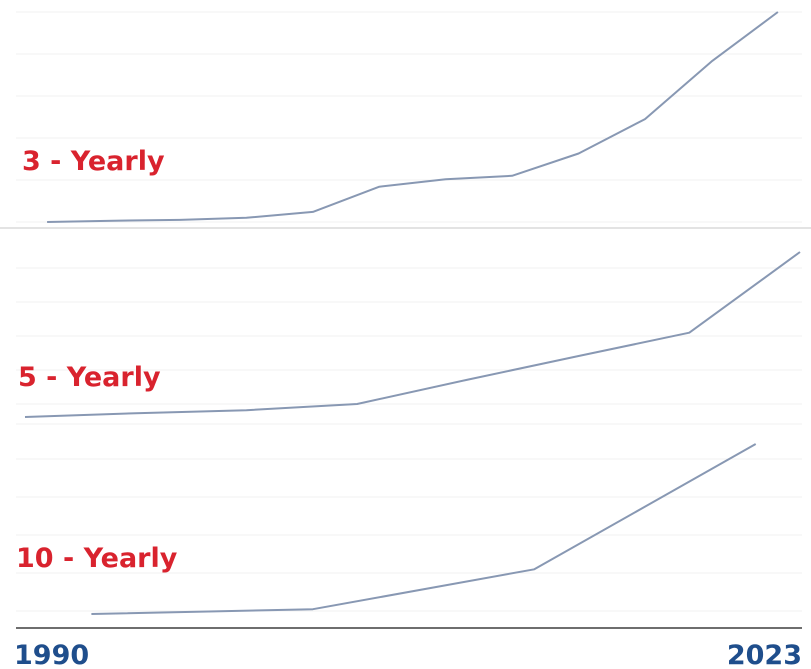 The image size is (811, 669). What do you see at coordinates (764, 654) in the screenshot?
I see `x-axis-end-label: 2023` at bounding box center [764, 654].